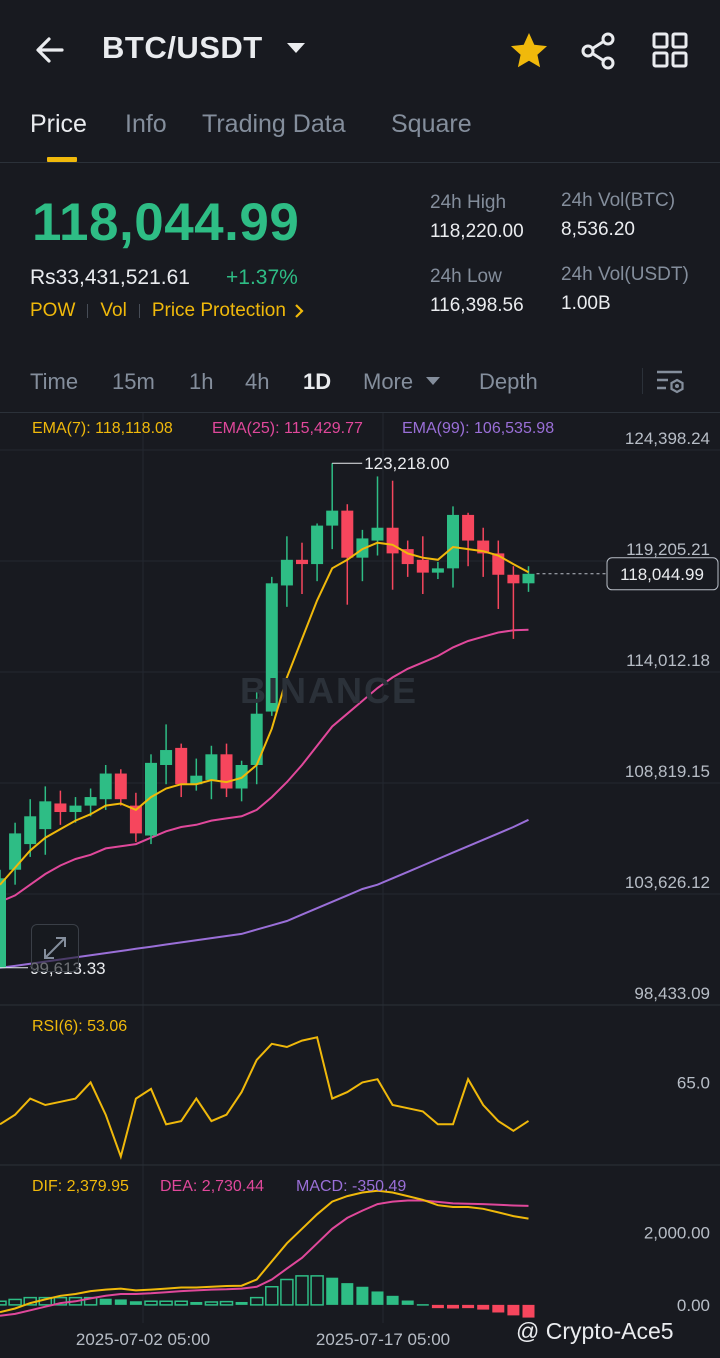 This screenshot has width=720, height=1358. I want to click on grid-icon, so click(670, 51).